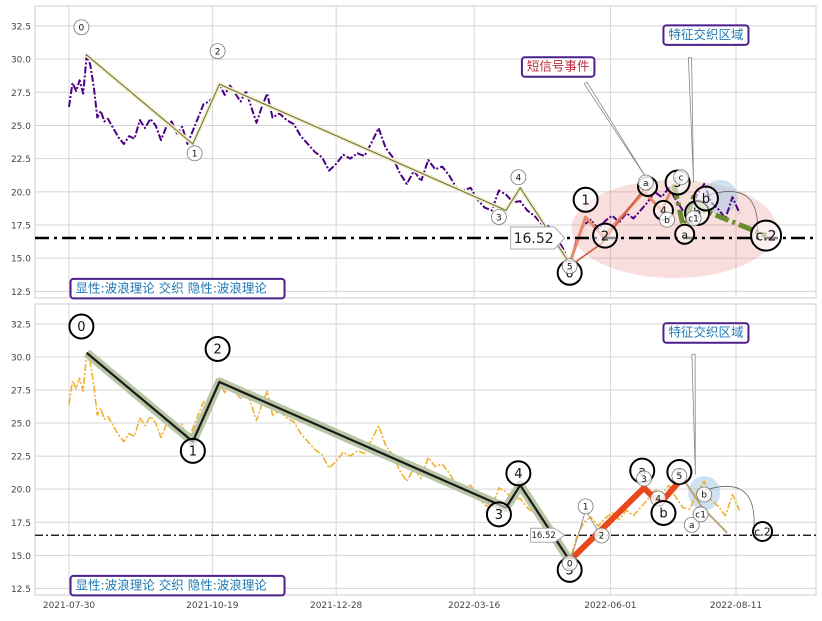  Describe the element at coordinates (21, 227) in the screenshot. I see `y-tick-label: 17.5` at that location.